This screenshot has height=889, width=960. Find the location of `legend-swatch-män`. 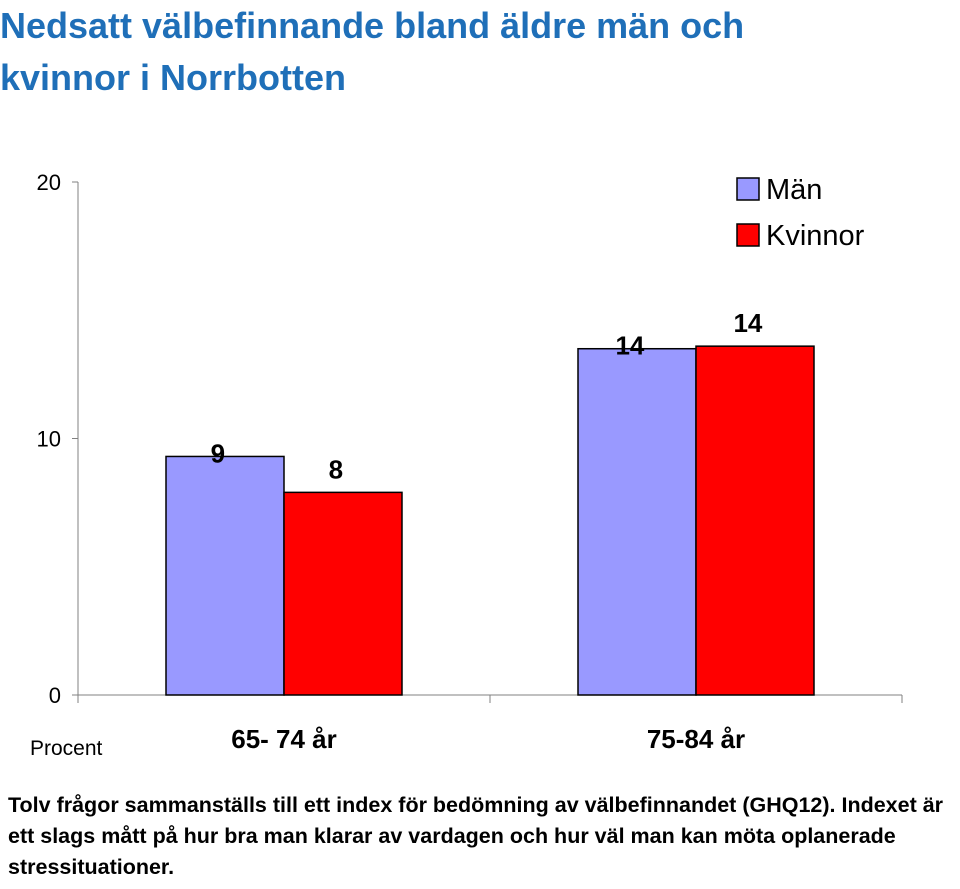

legend-swatch-män is located at coordinates (748, 189).